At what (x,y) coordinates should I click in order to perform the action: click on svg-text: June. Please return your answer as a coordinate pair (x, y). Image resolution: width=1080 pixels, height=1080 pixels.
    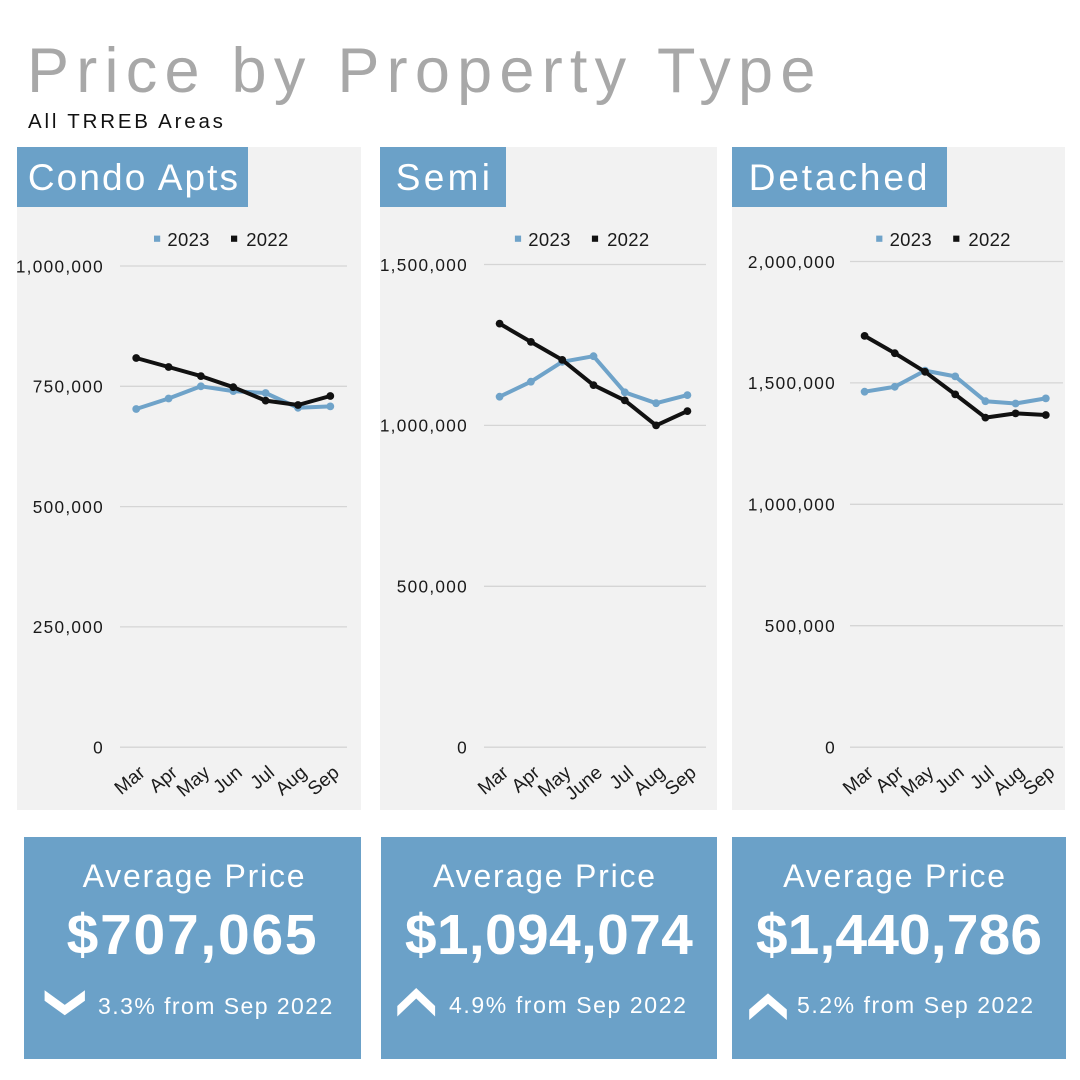
    Looking at the image, I should click on (584, 783).